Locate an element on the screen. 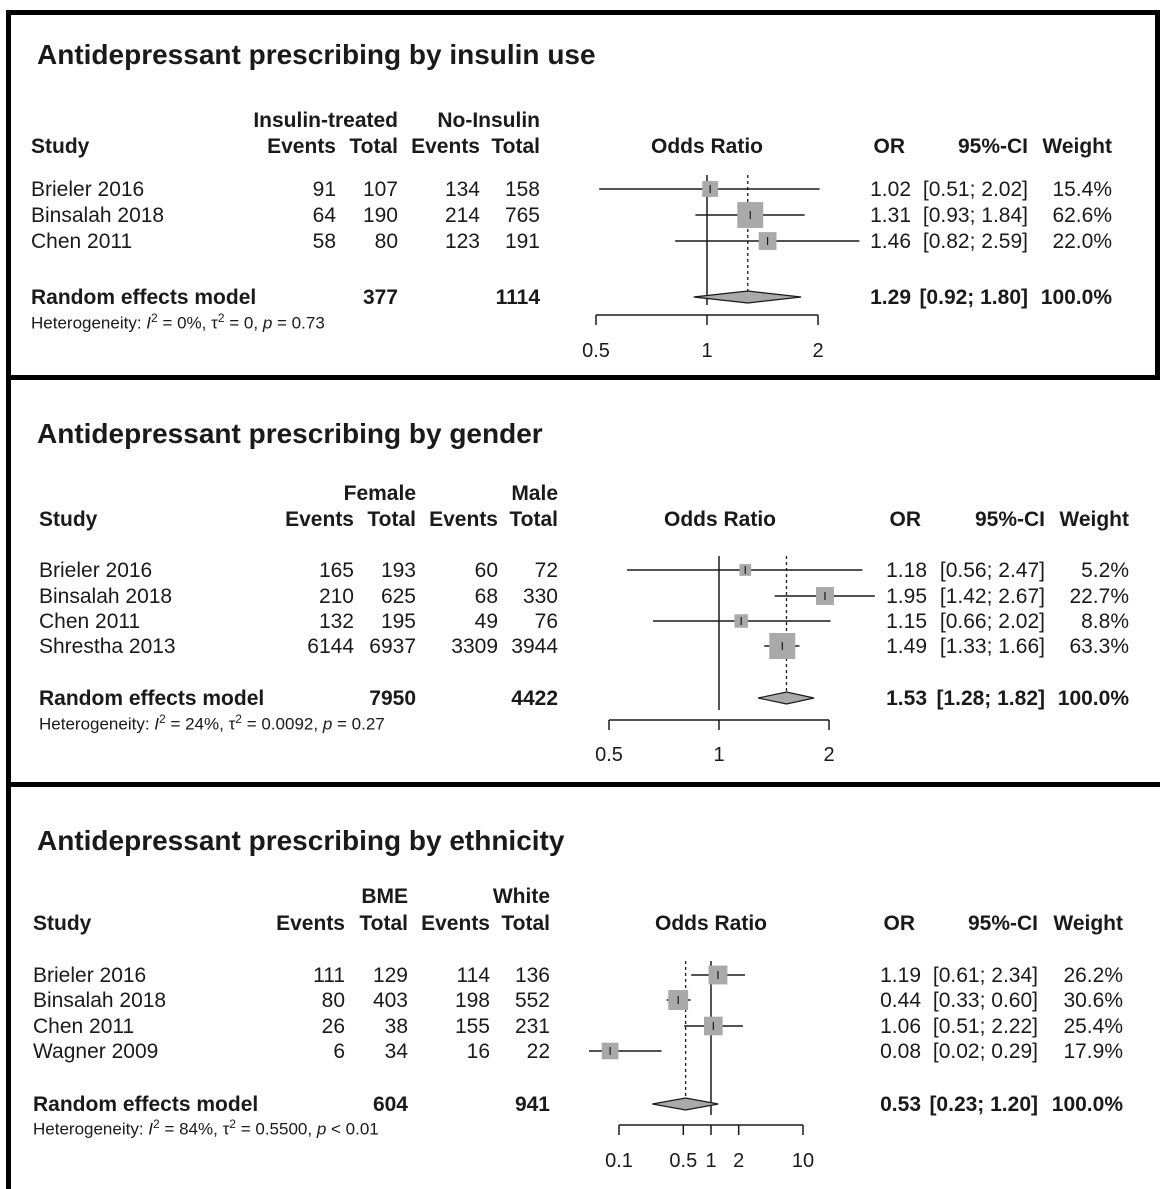 The width and height of the screenshot is (1160, 1189). x-axis-tick-label: 1 is located at coordinates (706, 351).